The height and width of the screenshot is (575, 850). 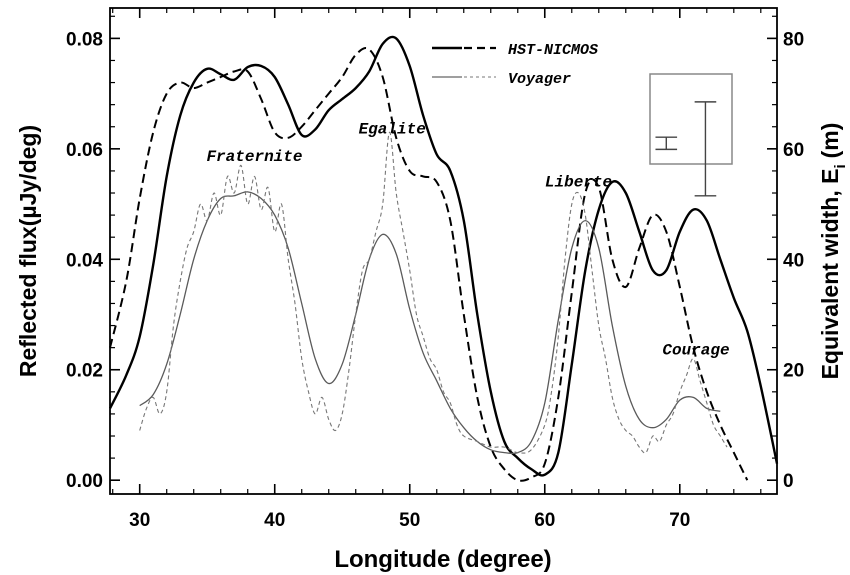 I want to click on x-axis-title: Longitude (degree), so click(x=442, y=559).